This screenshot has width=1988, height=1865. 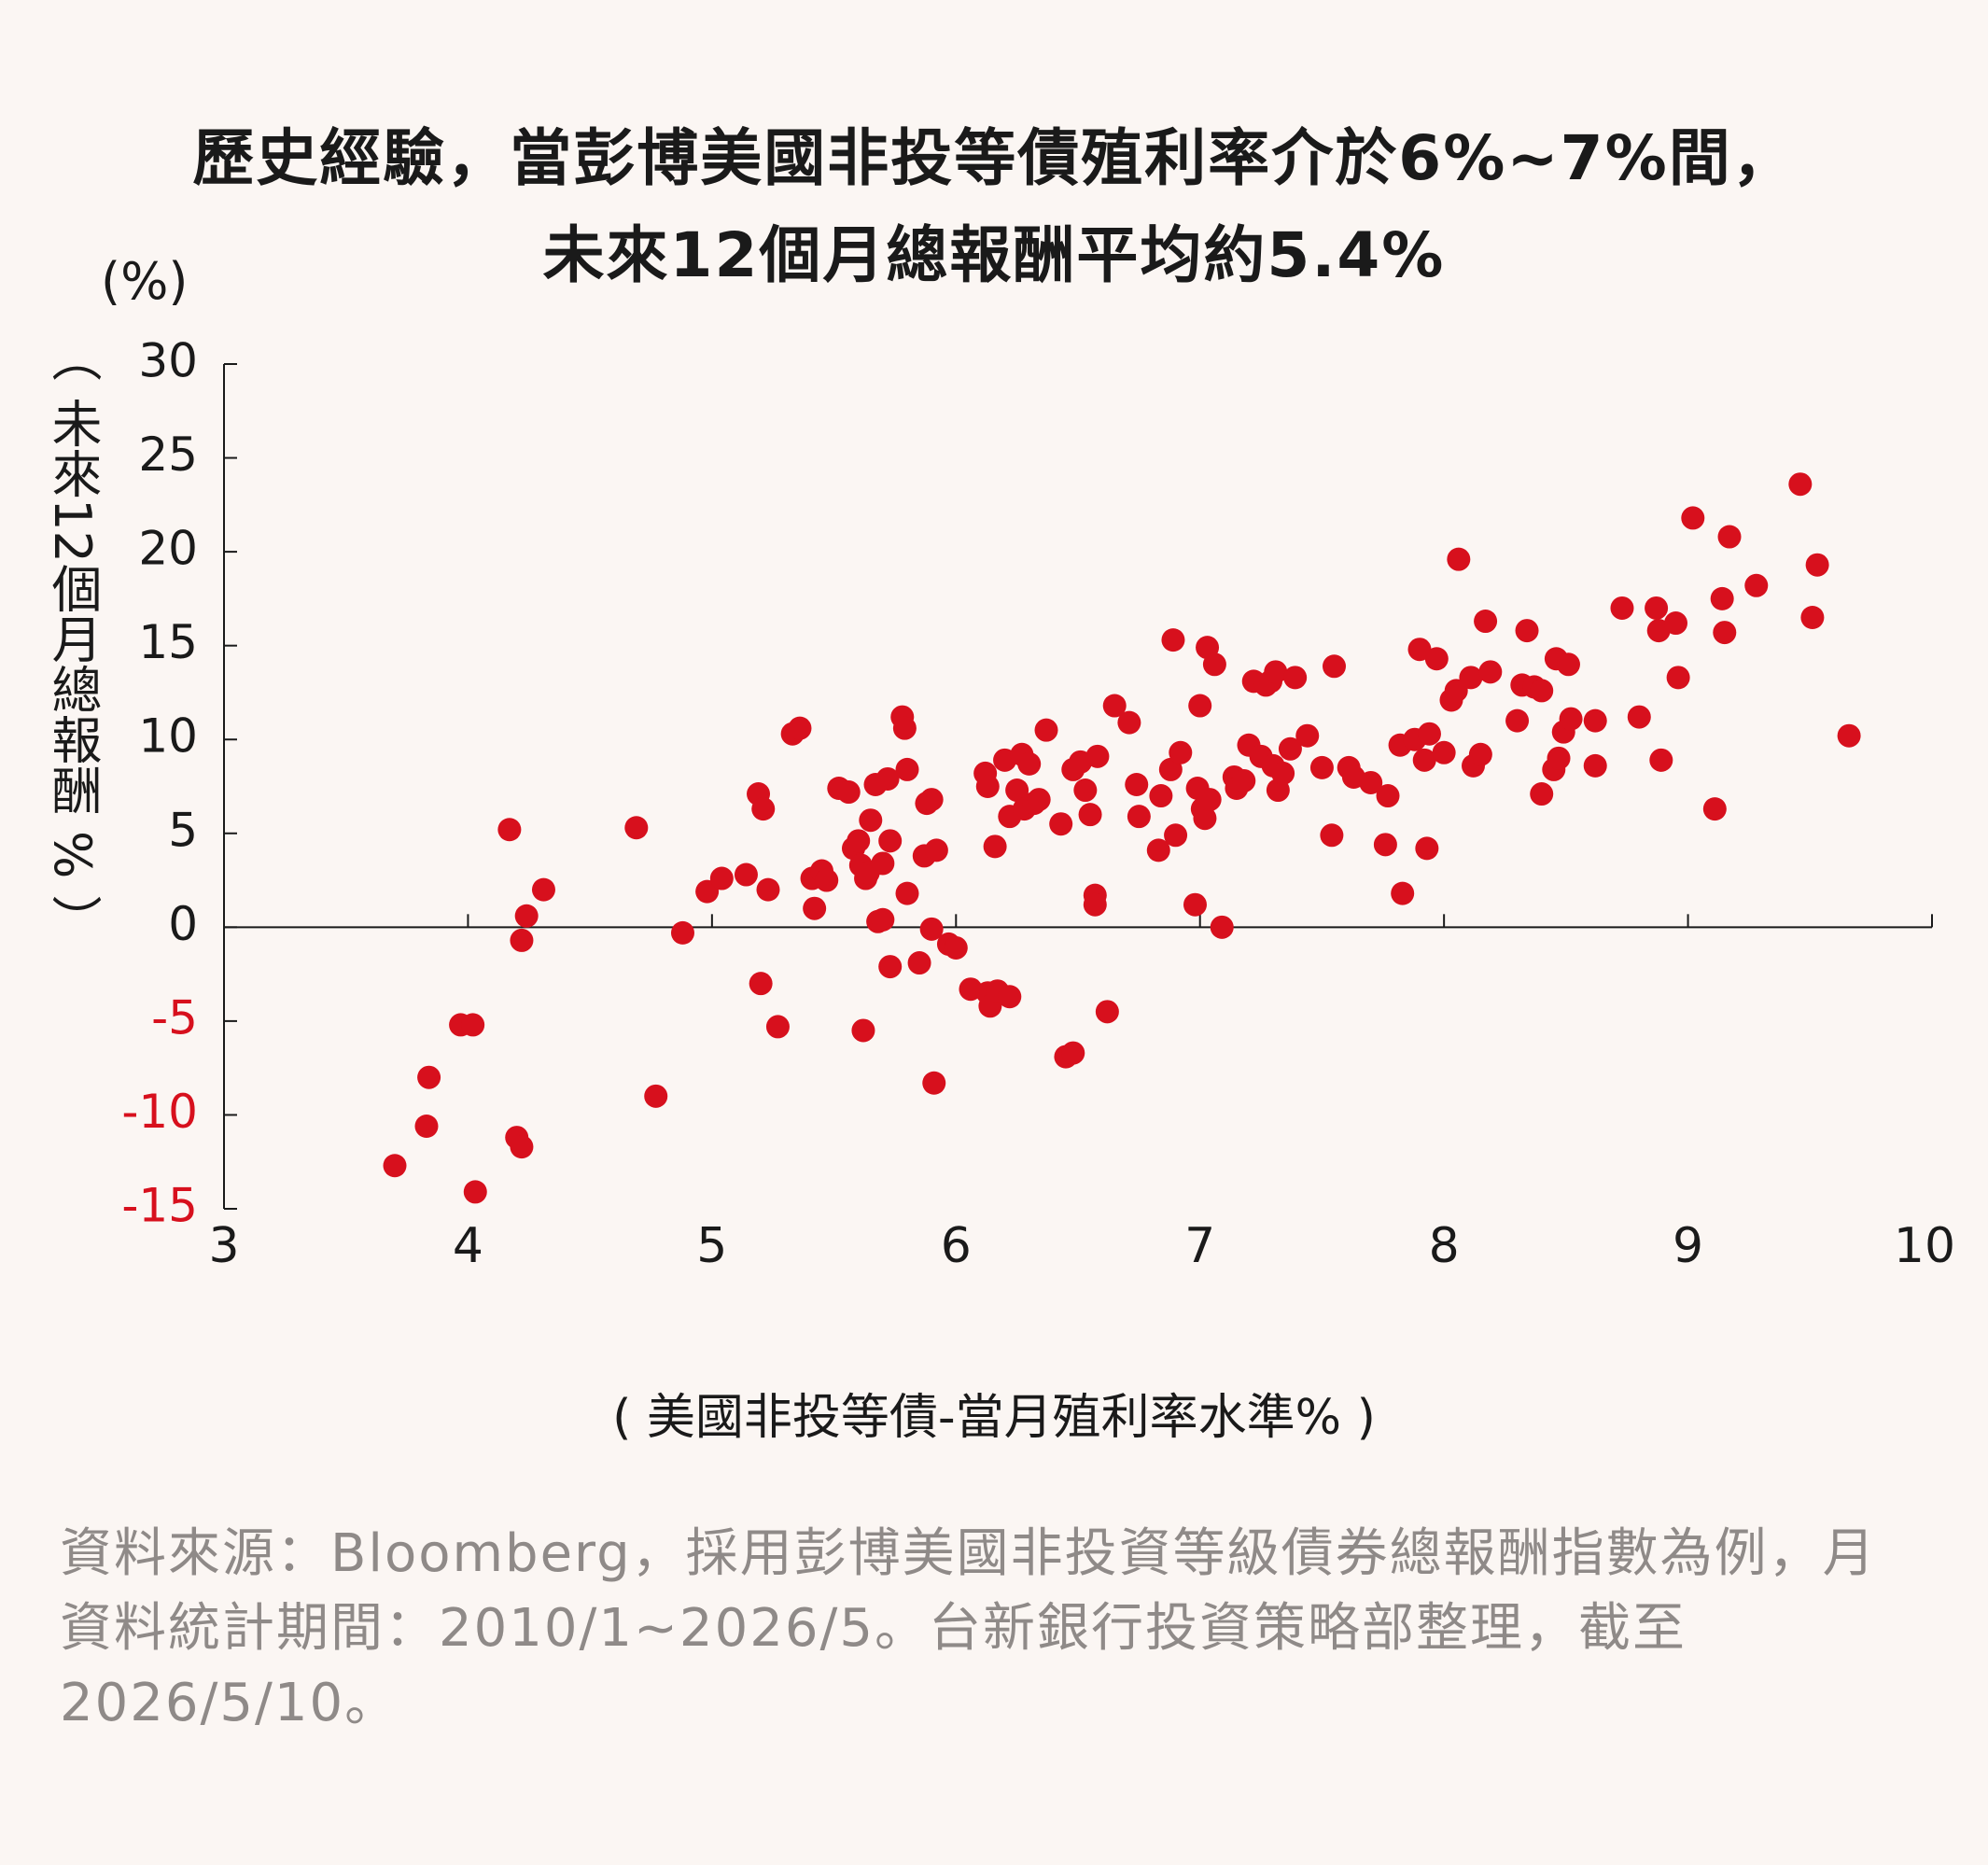 What do you see at coordinates (956, 1246) in the screenshot?
I see `x-tick-label: 6` at bounding box center [956, 1246].